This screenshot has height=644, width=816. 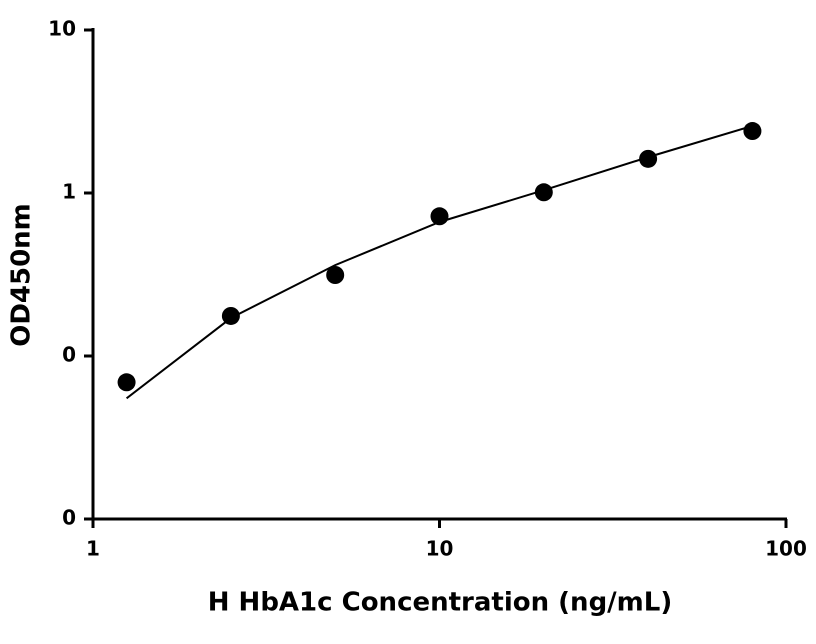 I want to click on x-tick-label: 10, so click(x=440, y=549).